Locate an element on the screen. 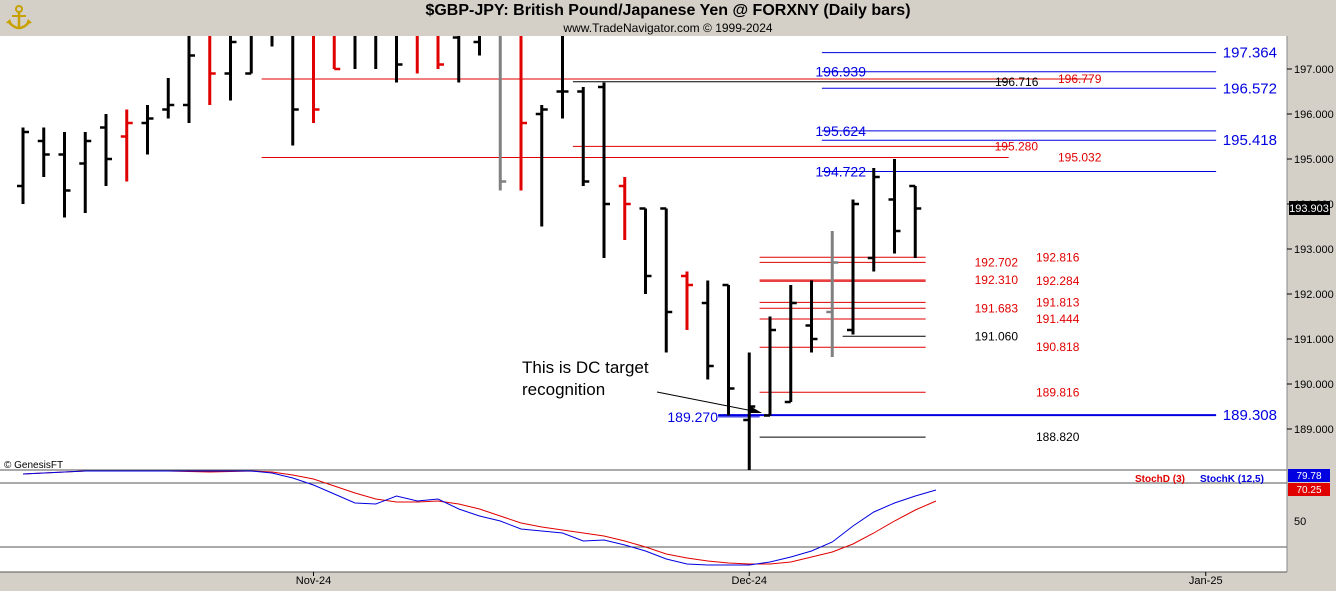 This screenshot has width=1336, height=591. price-axis-label: 191.000 is located at coordinates (1314, 340).